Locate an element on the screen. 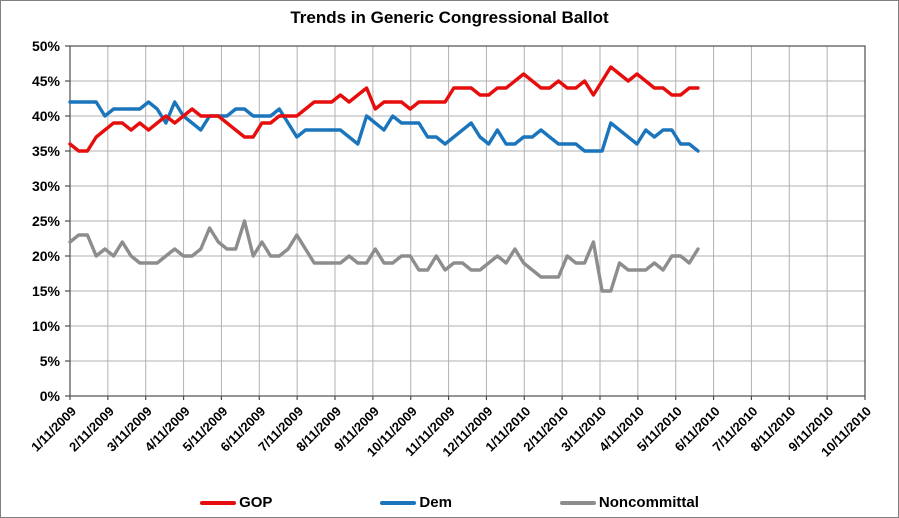 The image size is (899, 518). y-tick-label: 40% is located at coordinates (46, 116).